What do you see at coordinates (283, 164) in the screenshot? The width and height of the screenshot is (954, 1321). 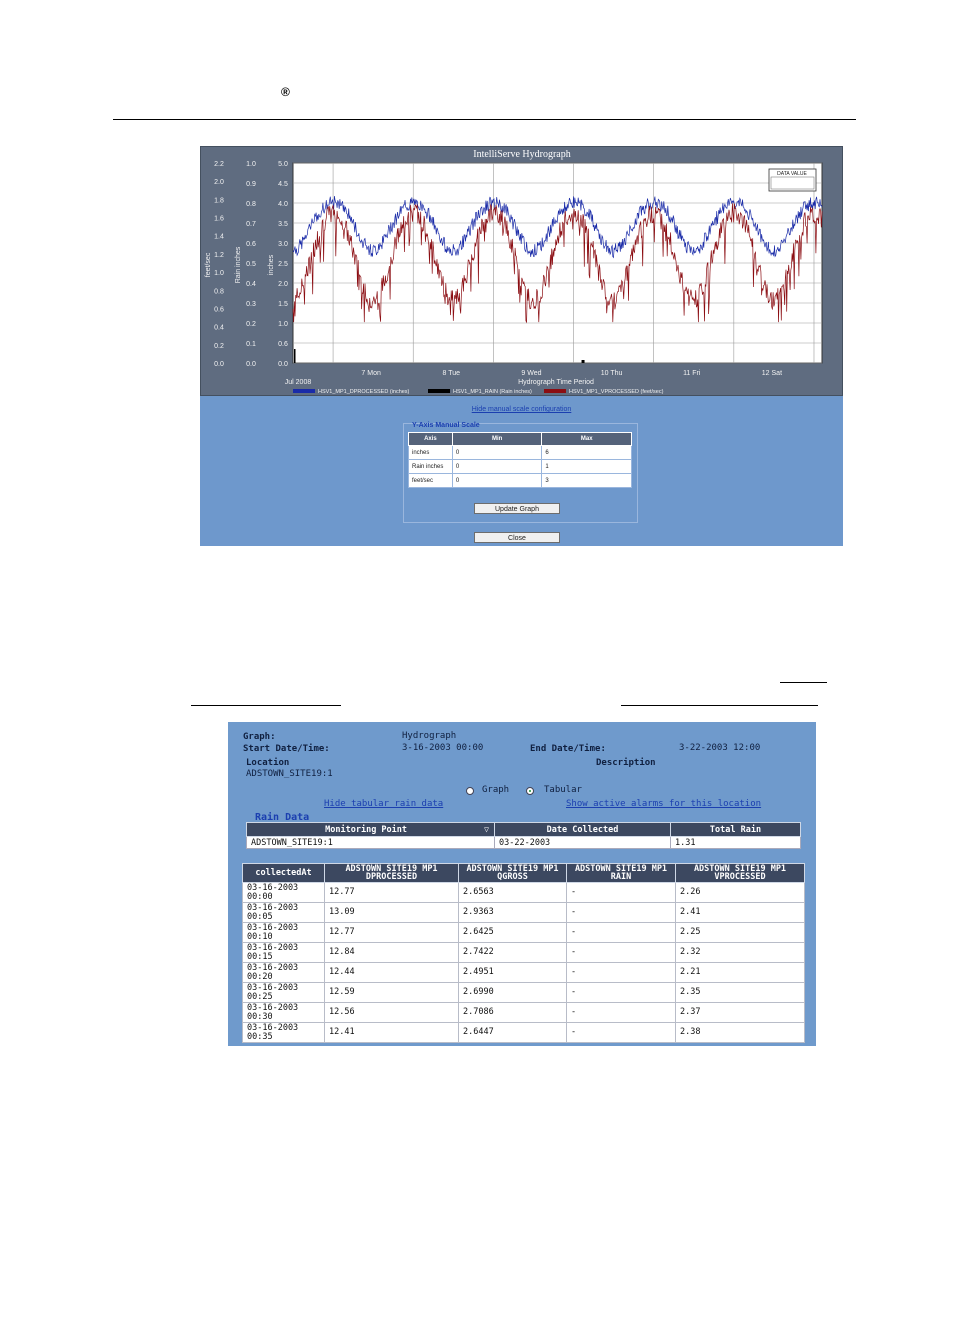 I see `y-tick-label: 5.0` at bounding box center [283, 164].